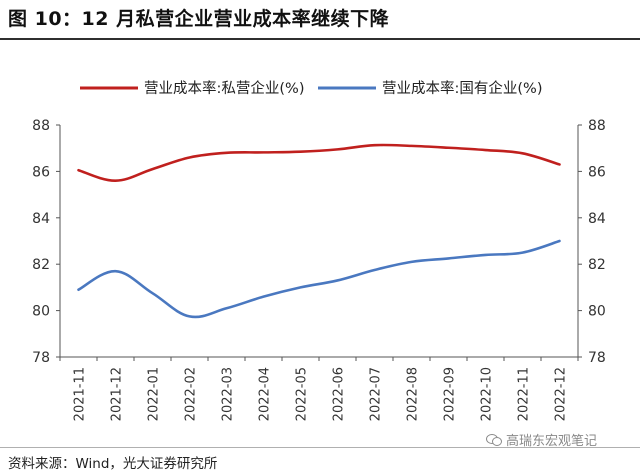 This screenshot has width=640, height=474. I want to click on x-tick-label: 2022-12, so click(561, 394).